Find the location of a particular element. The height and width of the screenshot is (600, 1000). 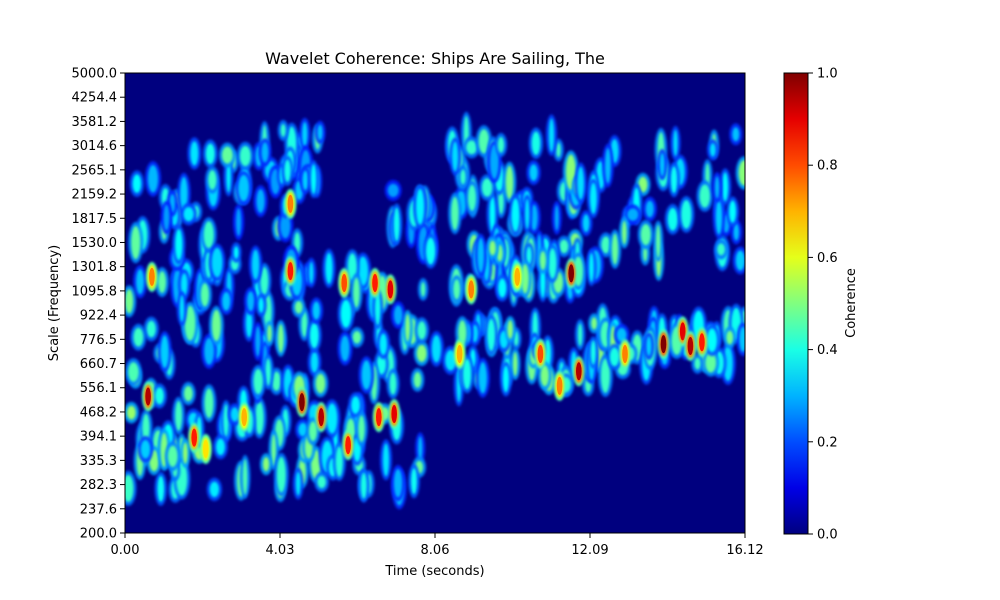

y-tick-label: 282.3 is located at coordinates (98, 485).